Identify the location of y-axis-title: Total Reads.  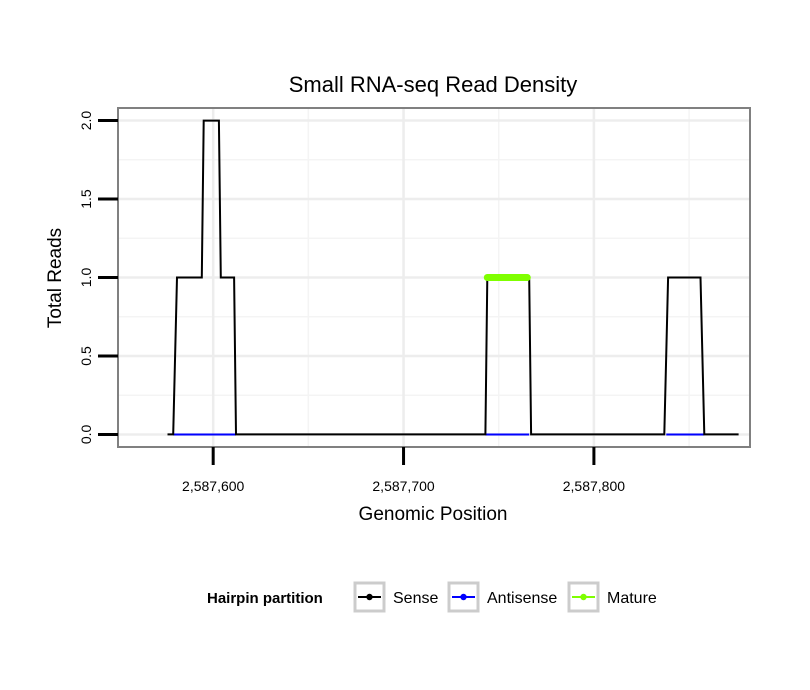
(55, 278).